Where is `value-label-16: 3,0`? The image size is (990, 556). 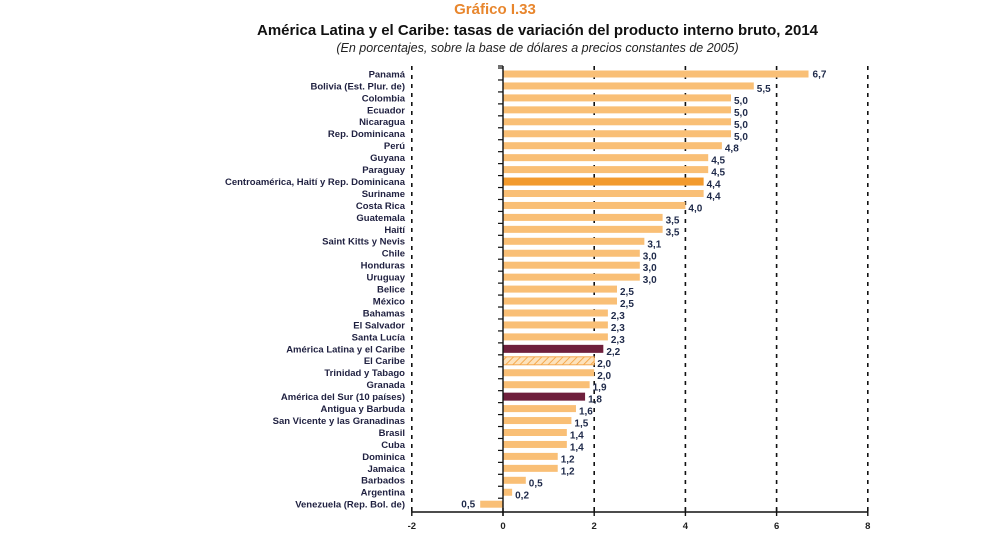 value-label-16: 3,0 is located at coordinates (650, 268).